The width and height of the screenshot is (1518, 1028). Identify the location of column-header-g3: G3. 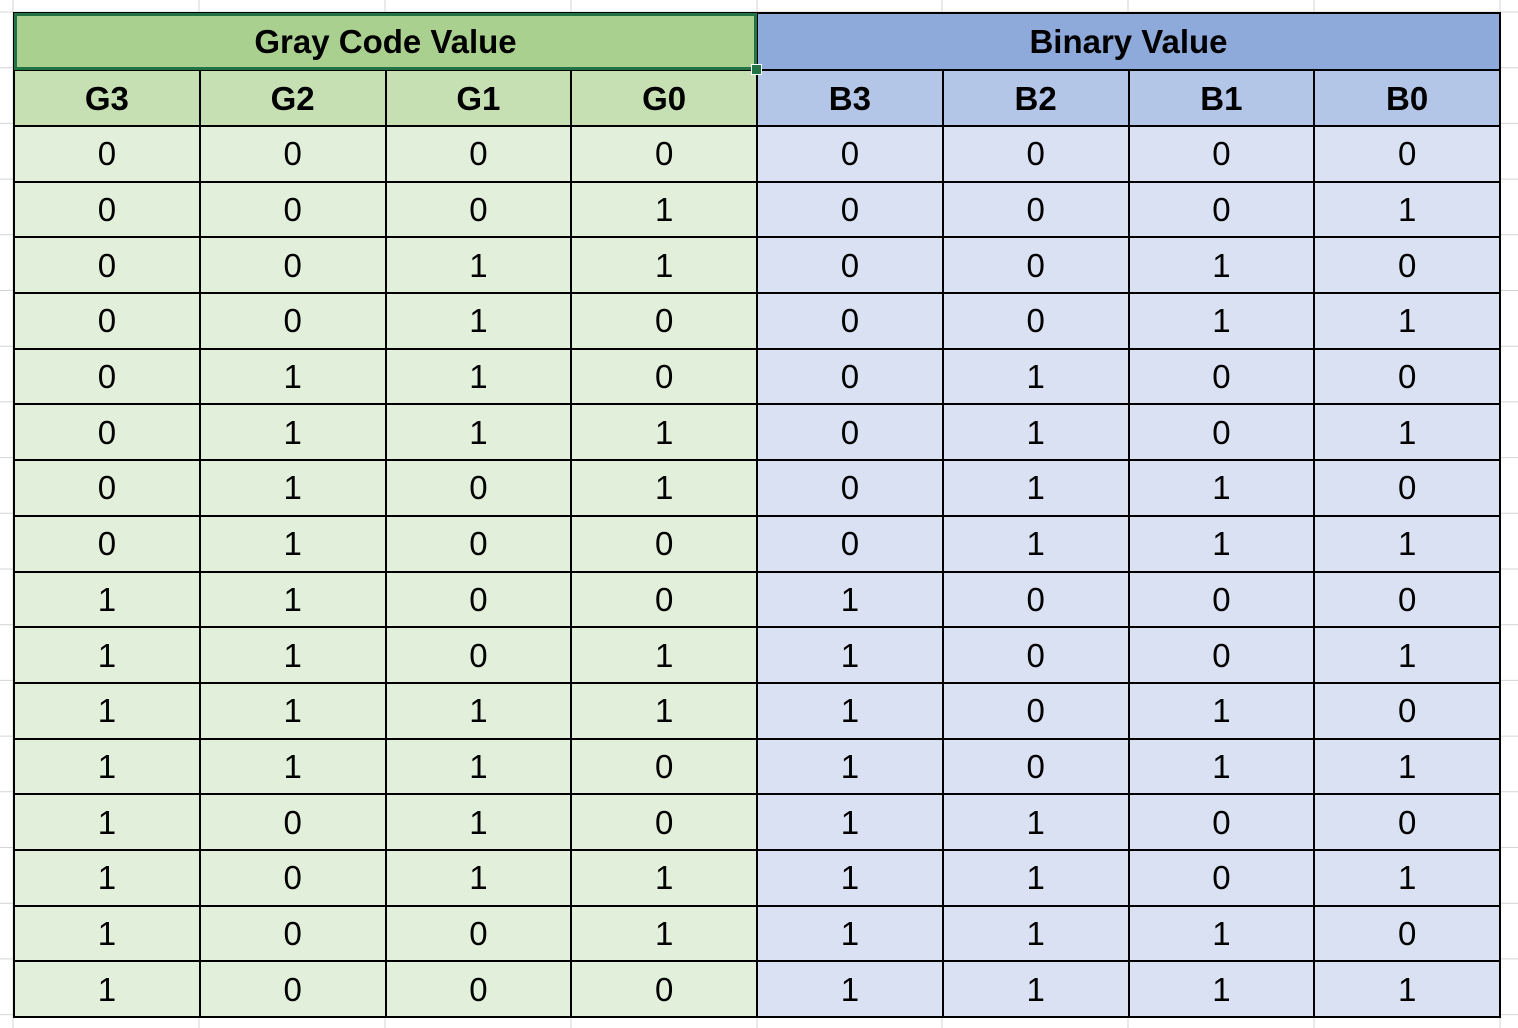
(107, 98).